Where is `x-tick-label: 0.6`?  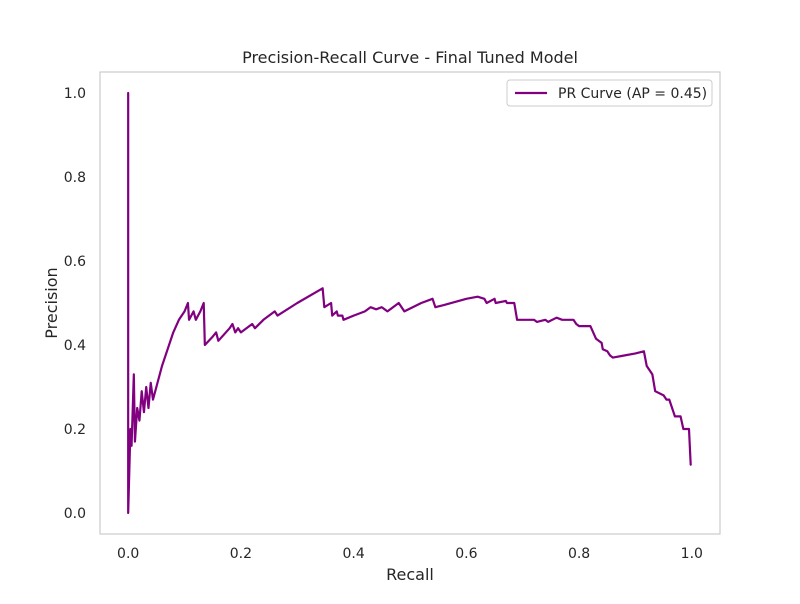 x-tick-label: 0.6 is located at coordinates (466, 554).